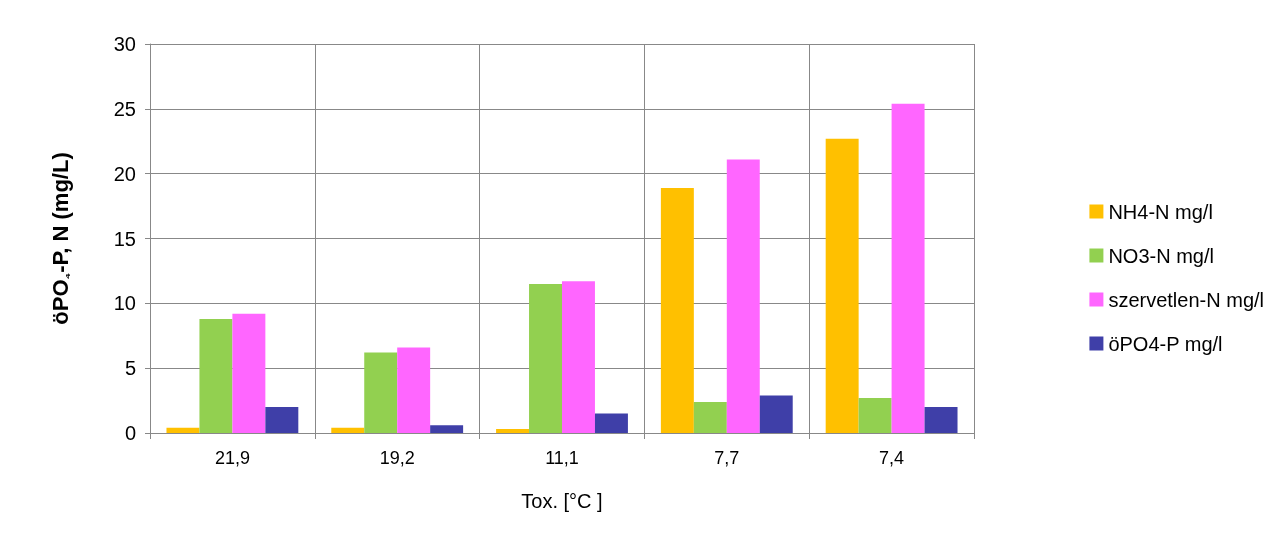 This screenshot has height=555, width=1279. What do you see at coordinates (727, 458) in the screenshot?
I see `x-tick-label: 7,7` at bounding box center [727, 458].